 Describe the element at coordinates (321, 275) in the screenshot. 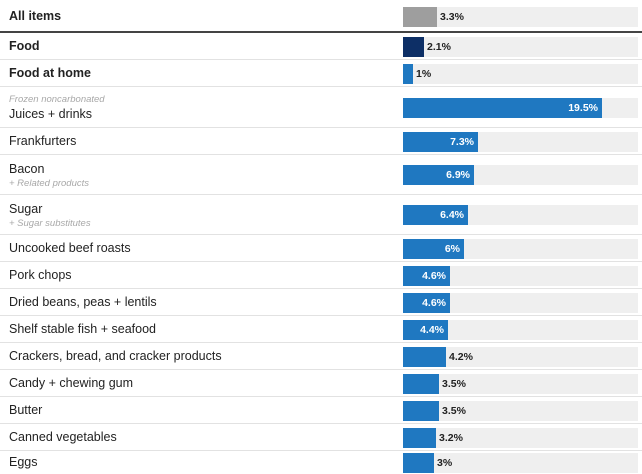

I see `table-row: Pork chops 4.6%` at that location.